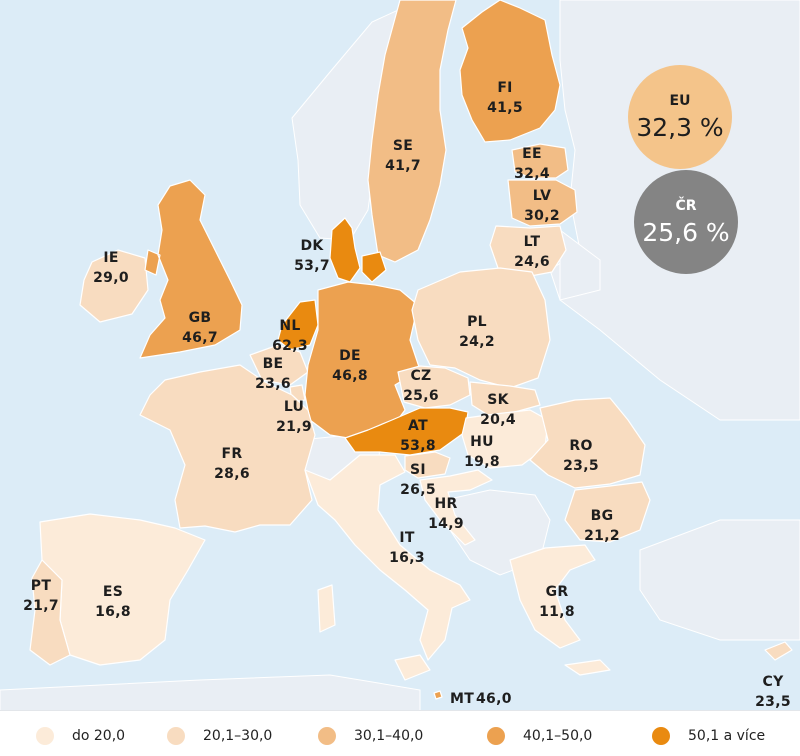  I want to click on legend-item-5: 50,1 a více, so click(708, 736).